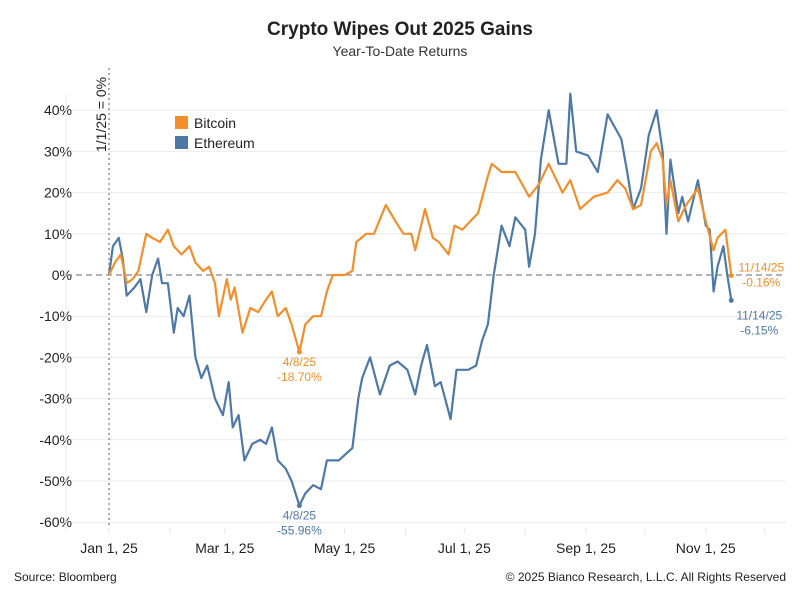 This screenshot has width=800, height=600. What do you see at coordinates (181, 142) in the screenshot?
I see `legend-swatch-ethereum` at bounding box center [181, 142].